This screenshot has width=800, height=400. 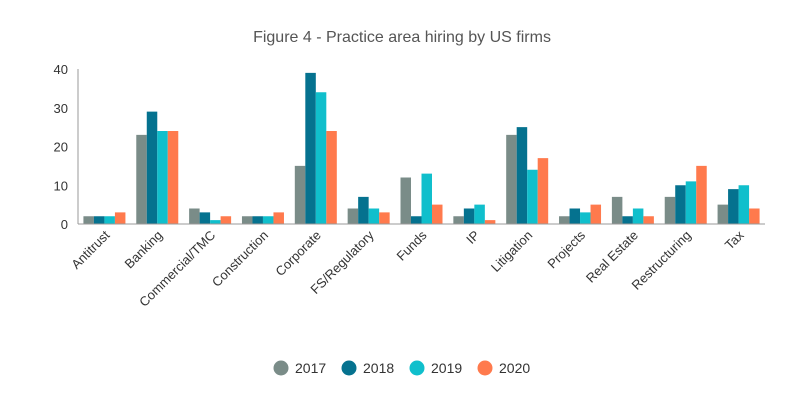 I want to click on x-tick-label: IP, so click(x=472, y=237).